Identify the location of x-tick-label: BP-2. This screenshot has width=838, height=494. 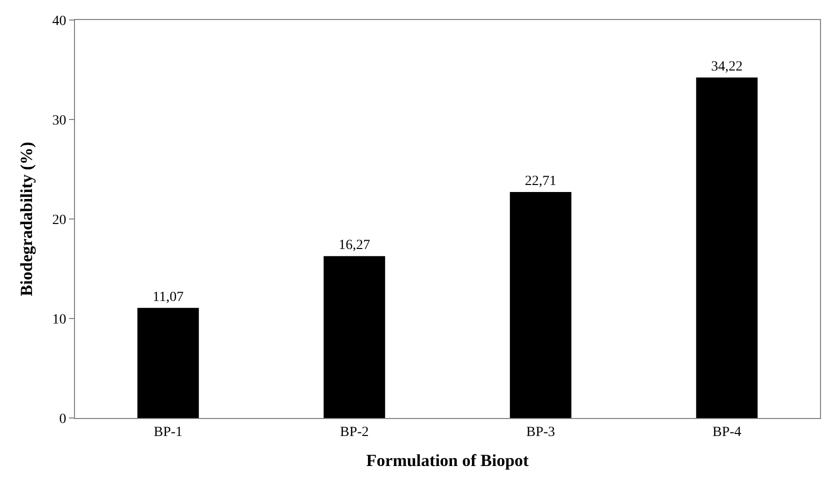
(354, 432).